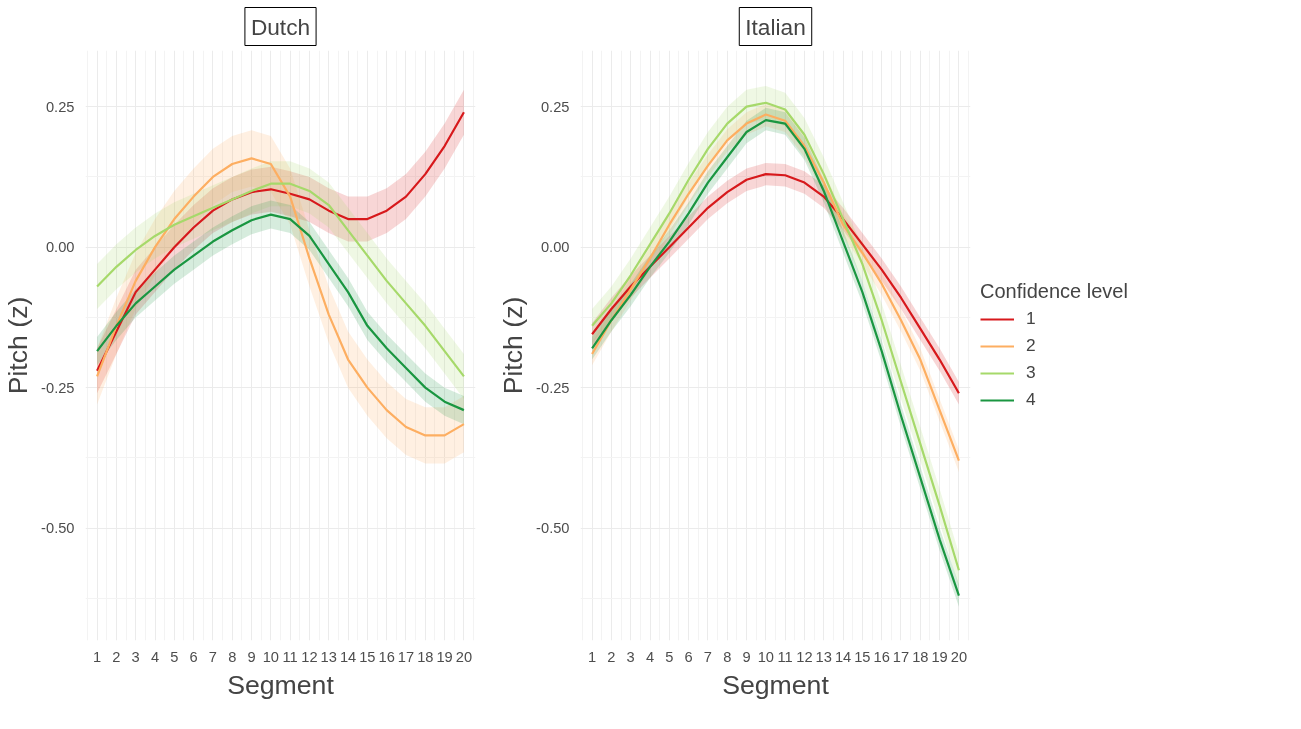 The image size is (1301, 729). I want to click on legend-label: 4, so click(1031, 399).